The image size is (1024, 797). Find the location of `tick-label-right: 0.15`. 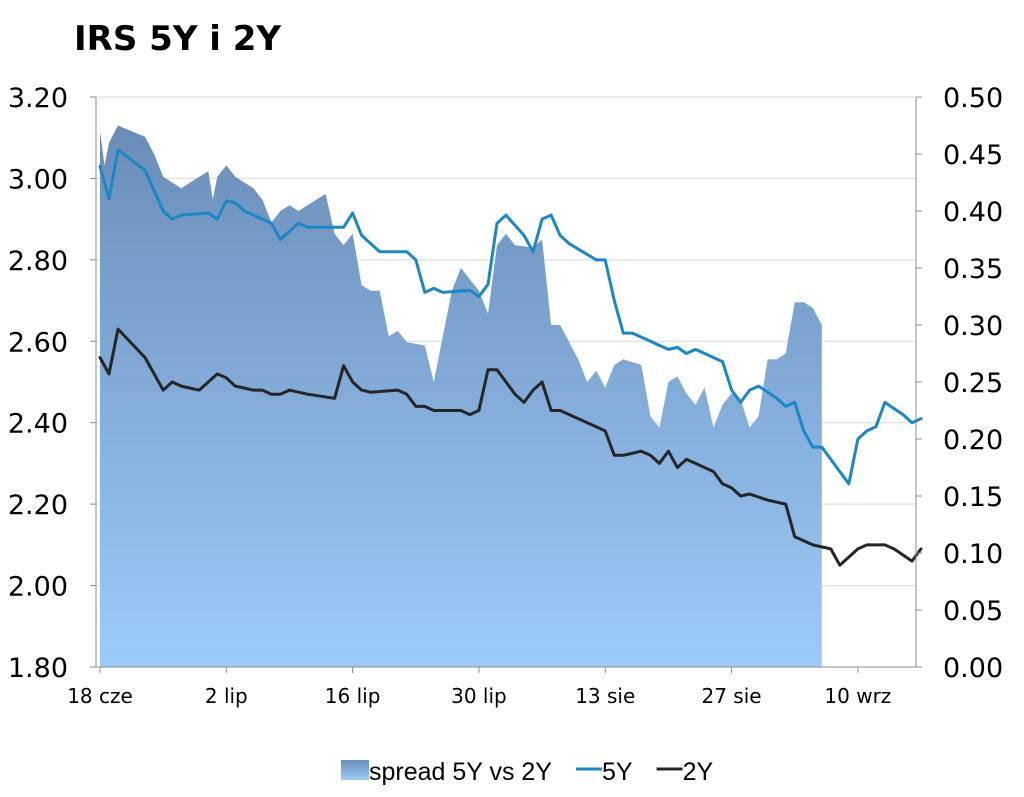

tick-label-right: 0.15 is located at coordinates (973, 497).